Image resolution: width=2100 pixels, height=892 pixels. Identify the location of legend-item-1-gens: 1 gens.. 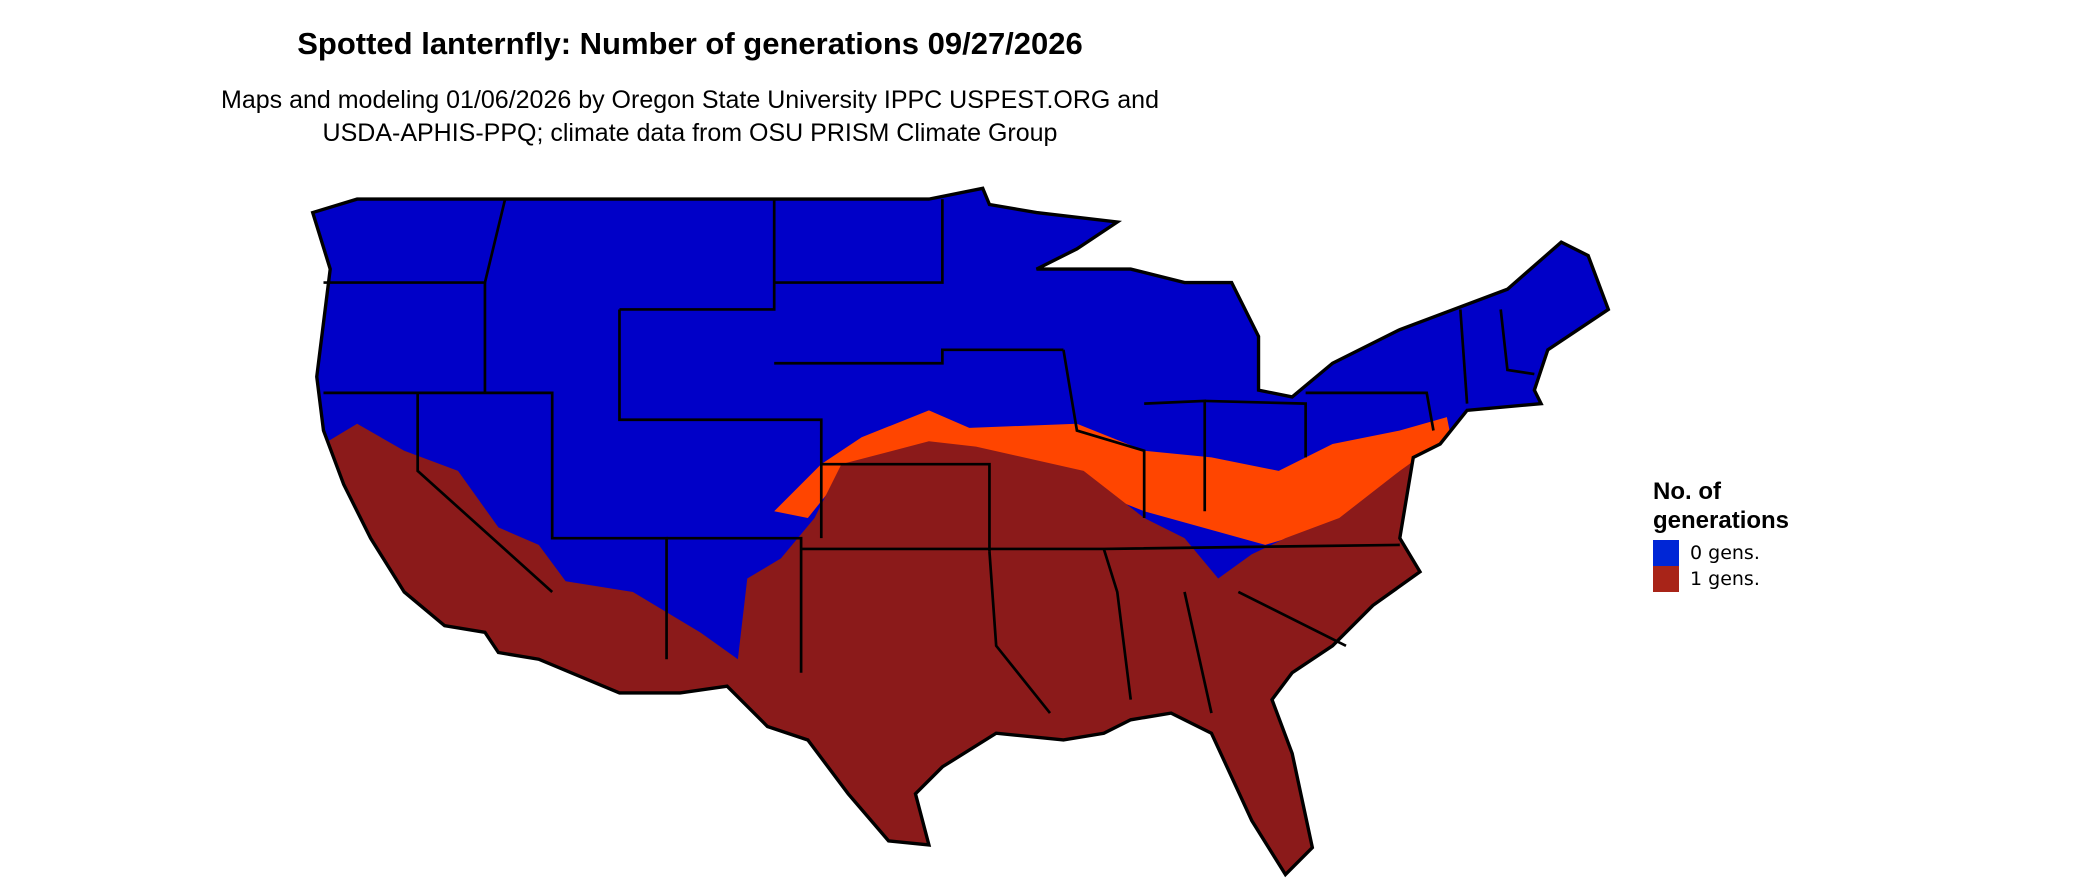
(1721, 579).